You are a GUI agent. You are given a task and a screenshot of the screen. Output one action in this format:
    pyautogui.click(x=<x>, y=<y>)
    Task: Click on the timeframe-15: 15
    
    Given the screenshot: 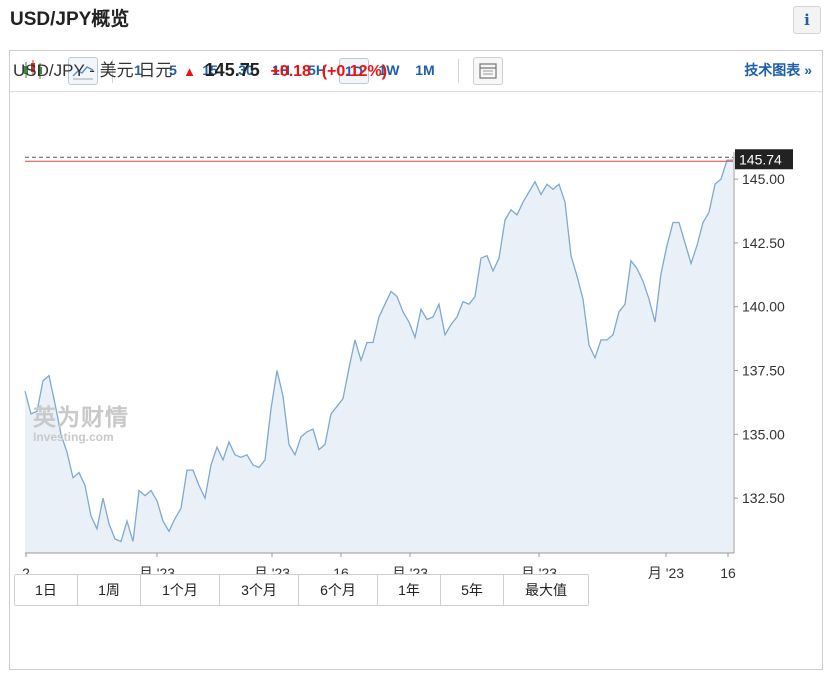 What is the action you would take?
    pyautogui.click(x=210, y=70)
    